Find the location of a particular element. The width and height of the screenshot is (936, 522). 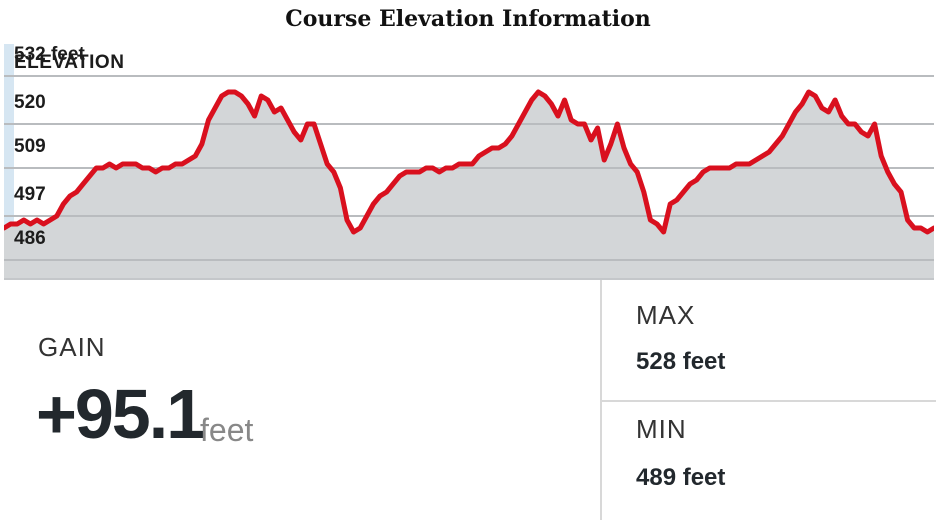

chart-left-strip is located at coordinates (9, 162).